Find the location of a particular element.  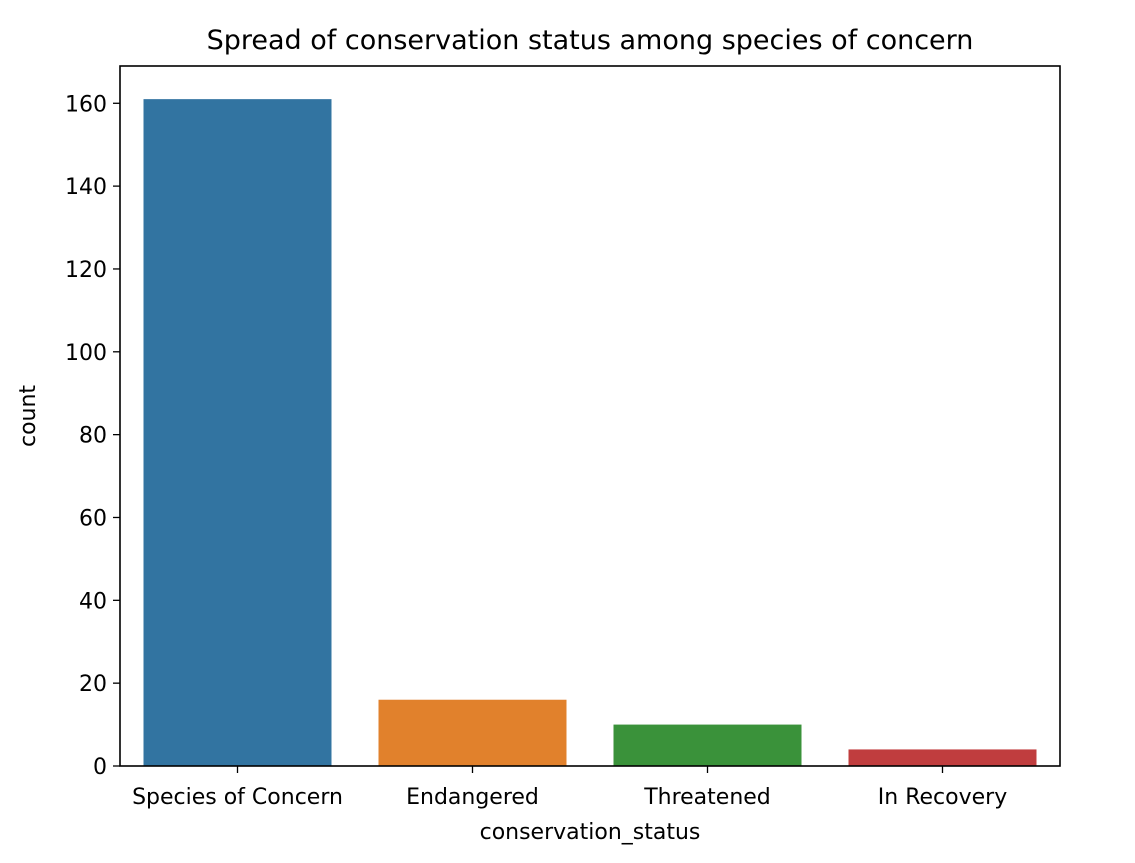

y-tick-label: 20 is located at coordinates (93, 684).